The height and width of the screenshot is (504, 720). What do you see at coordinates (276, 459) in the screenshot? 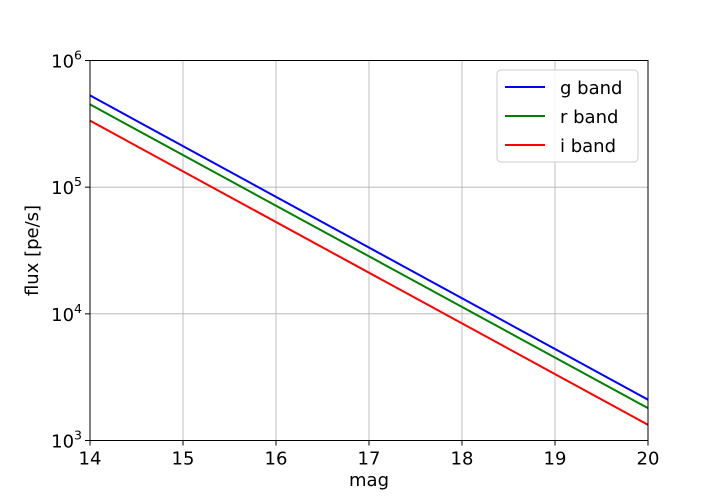
I see `x-tick-label: 16` at bounding box center [276, 459].